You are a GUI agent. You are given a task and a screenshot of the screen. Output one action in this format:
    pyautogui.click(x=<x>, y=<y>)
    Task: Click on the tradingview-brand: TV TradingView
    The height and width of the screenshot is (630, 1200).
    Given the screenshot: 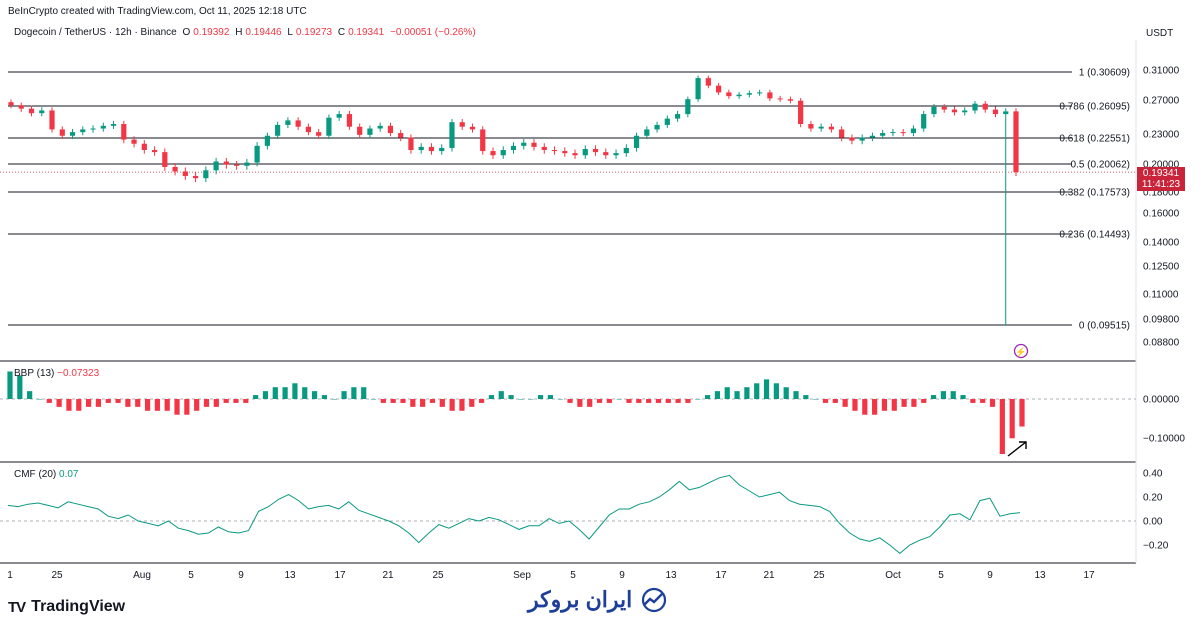 What is the action you would take?
    pyautogui.click(x=66, y=607)
    